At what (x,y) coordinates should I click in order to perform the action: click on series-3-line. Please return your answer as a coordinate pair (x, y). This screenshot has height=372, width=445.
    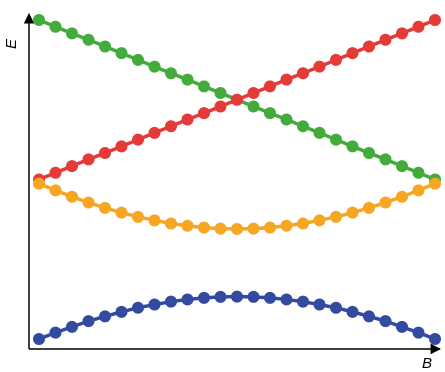
    Looking at the image, I should click on (237, 317).